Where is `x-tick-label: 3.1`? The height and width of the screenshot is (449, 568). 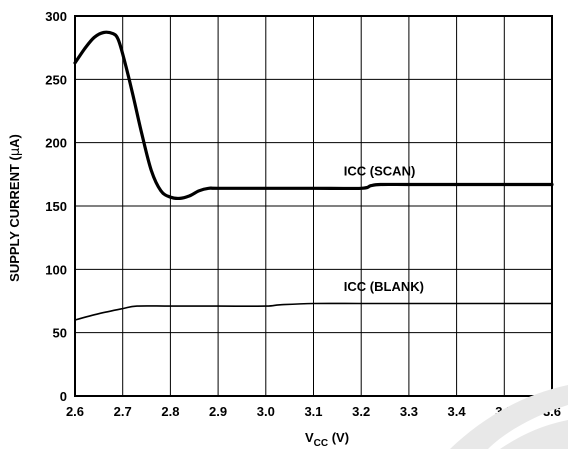
x-tick-label: 3.1 is located at coordinates (313, 411).